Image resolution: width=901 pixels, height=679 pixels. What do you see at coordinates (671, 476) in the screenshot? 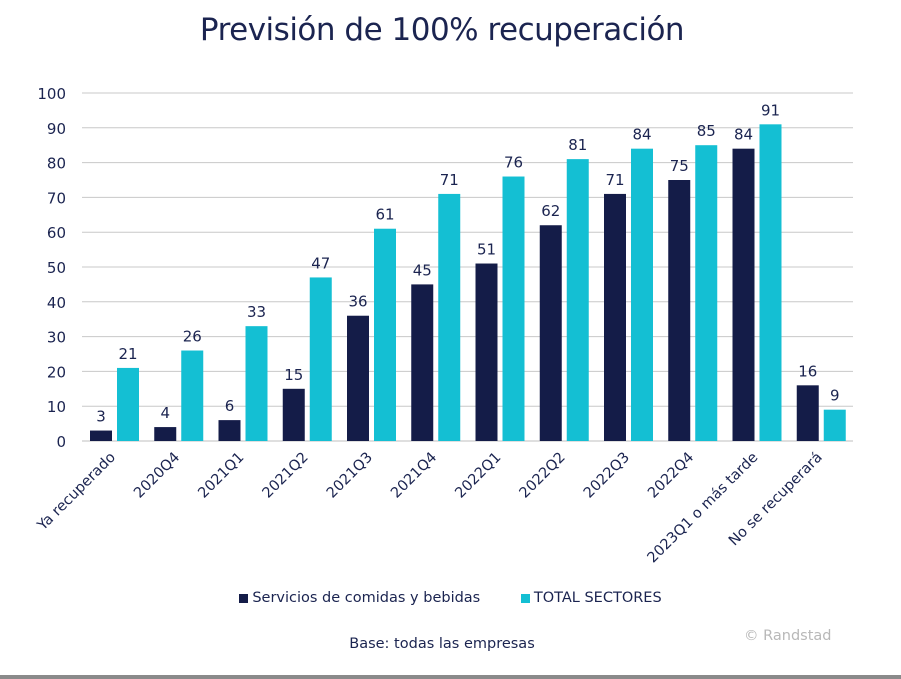
I see `x-tick-label: 2022Q4` at bounding box center [671, 476].